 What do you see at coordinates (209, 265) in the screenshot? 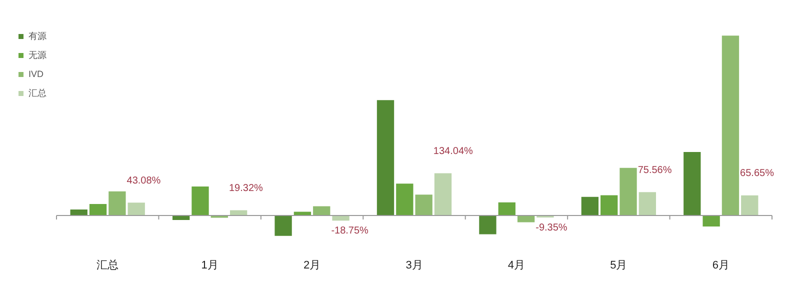
I see `x-tick-label: 1月` at bounding box center [209, 265].